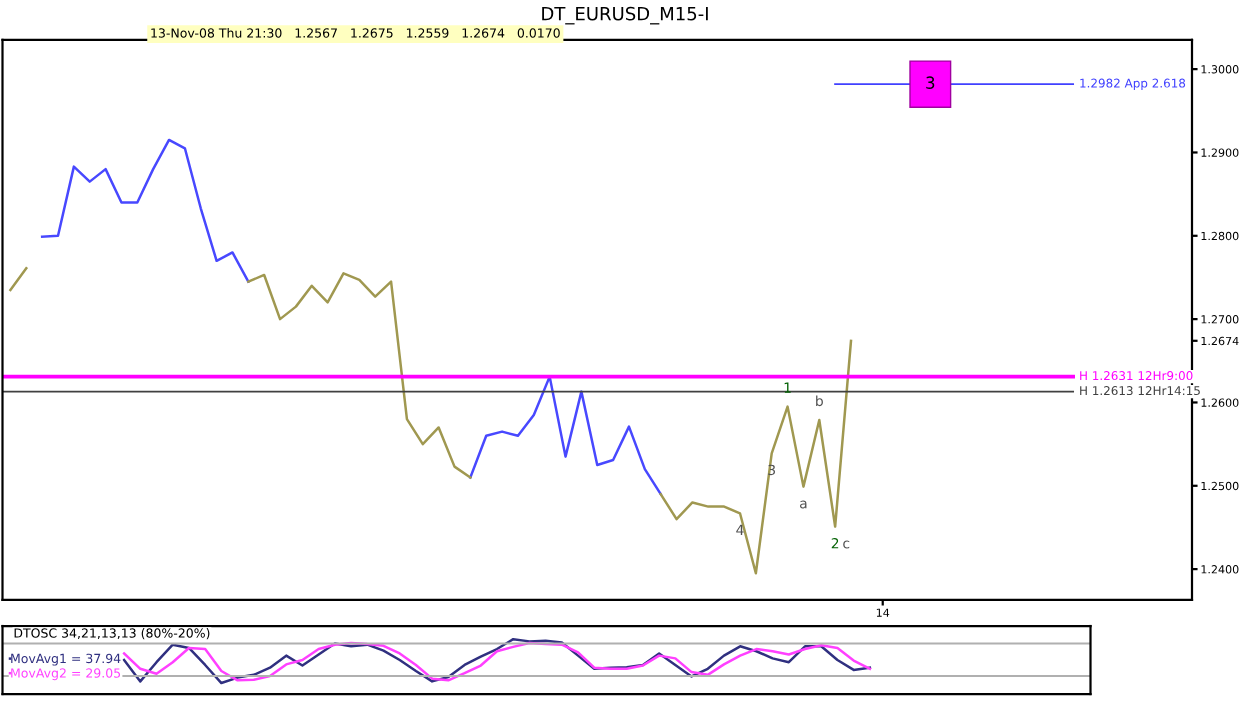 This screenshot has width=1250, height=710. What do you see at coordinates (625, 15) in the screenshot?
I see `chart-title: DT_EURUSD_M15-I` at bounding box center [625, 15].